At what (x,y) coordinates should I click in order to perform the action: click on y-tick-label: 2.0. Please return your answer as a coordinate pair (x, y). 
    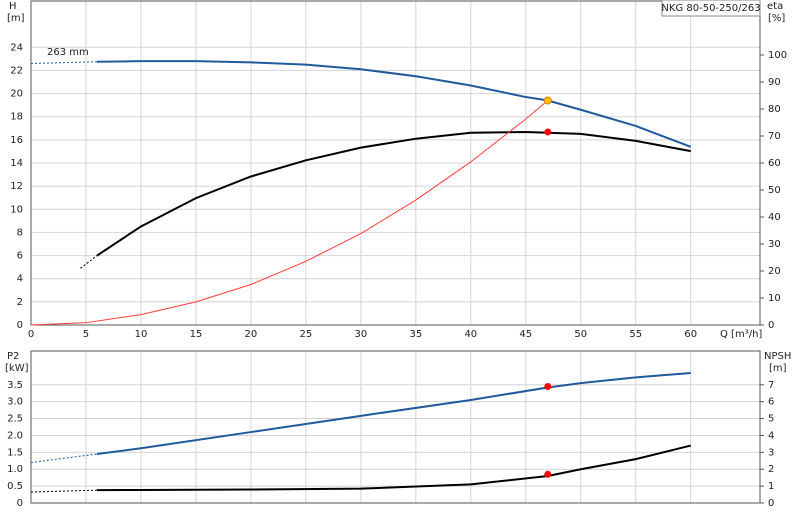
    Looking at the image, I should click on (15, 435).